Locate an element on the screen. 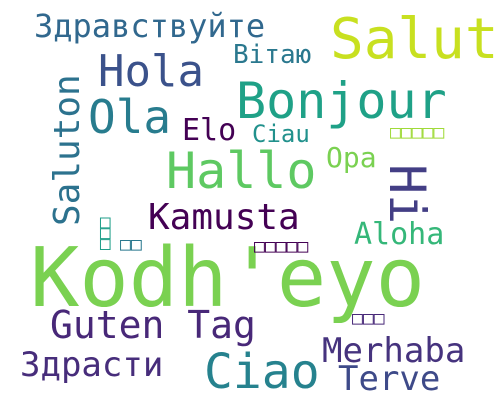  word-opa: Opa is located at coordinates (351, 157).